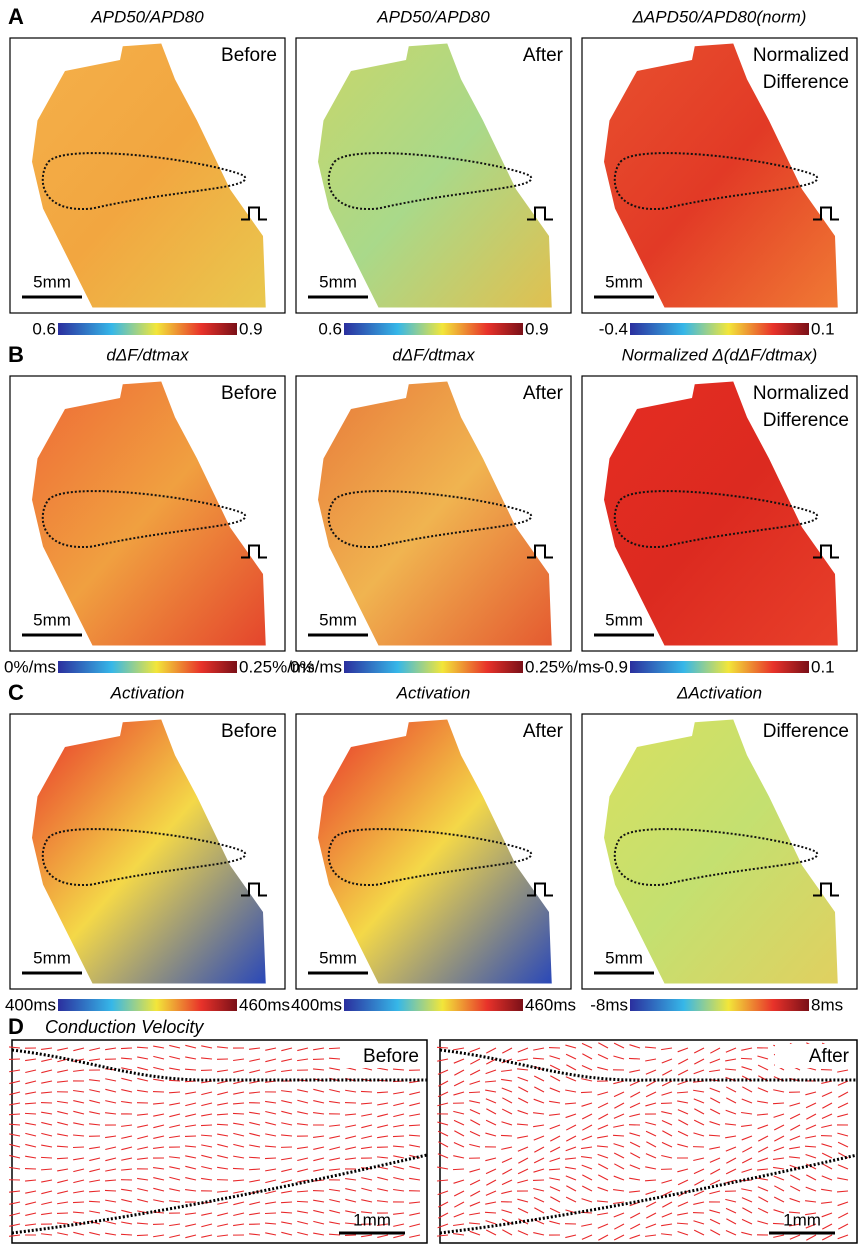 The image size is (860, 1250). Describe the element at coordinates (609, 1004) in the screenshot. I see `colorbar-min: -8ms` at that location.